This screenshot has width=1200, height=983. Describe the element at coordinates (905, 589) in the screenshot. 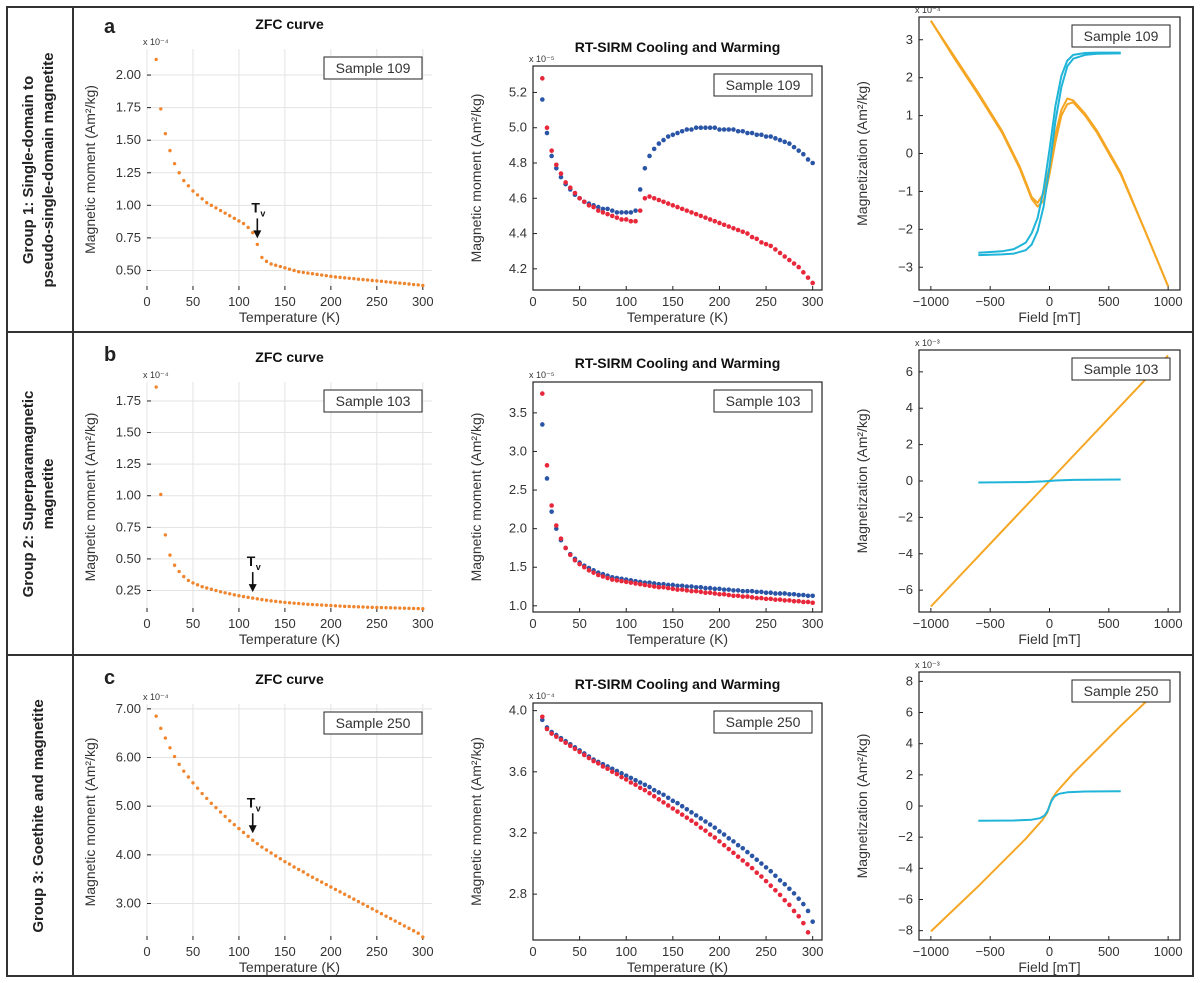

I see `y-tick-label: −6` at that location.